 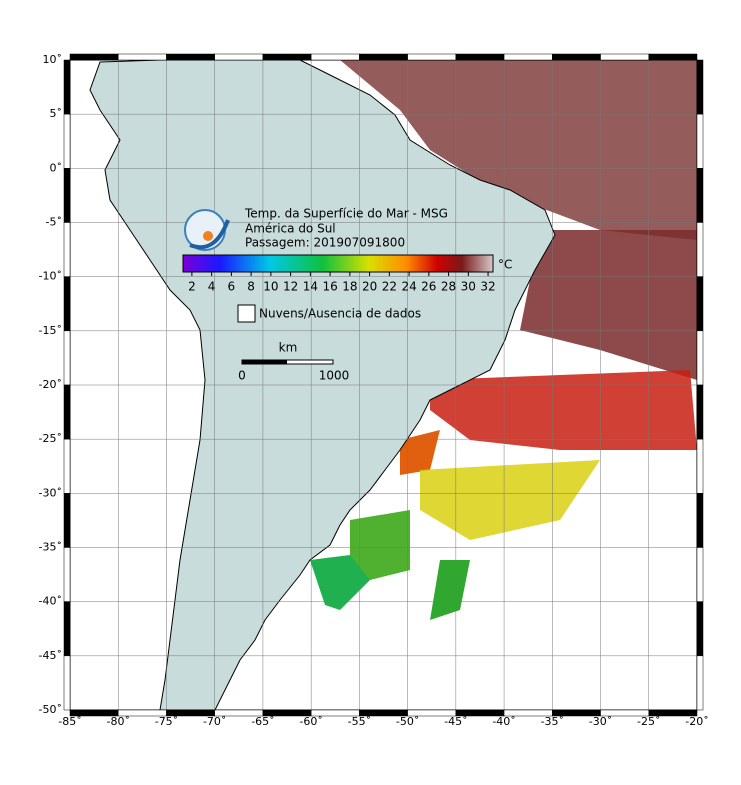 I want to click on logo-arrow, so click(x=209, y=234).